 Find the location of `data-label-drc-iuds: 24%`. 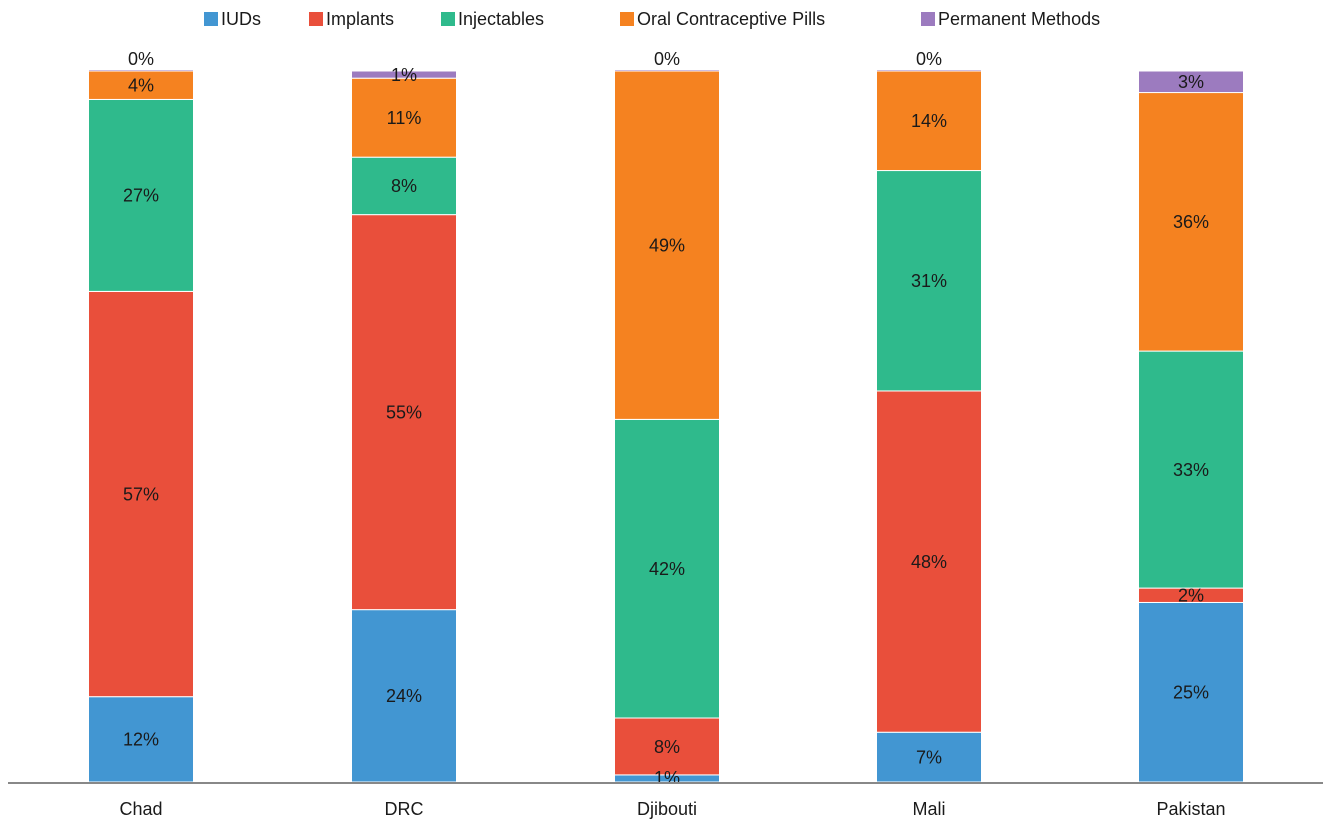

data-label-drc-iuds: 24% is located at coordinates (404, 696).